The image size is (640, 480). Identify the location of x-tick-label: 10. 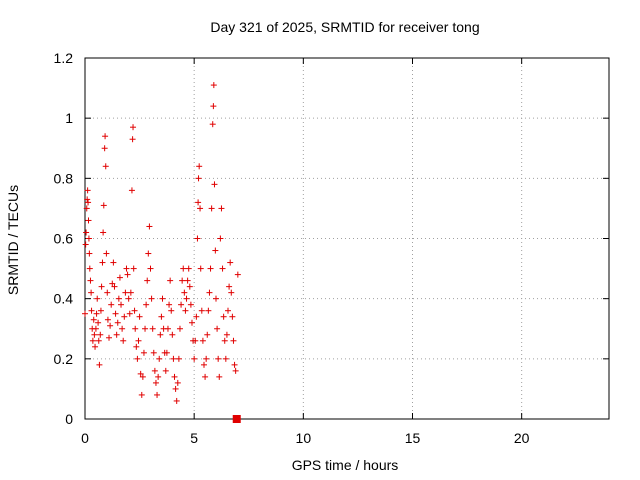
(304, 438).